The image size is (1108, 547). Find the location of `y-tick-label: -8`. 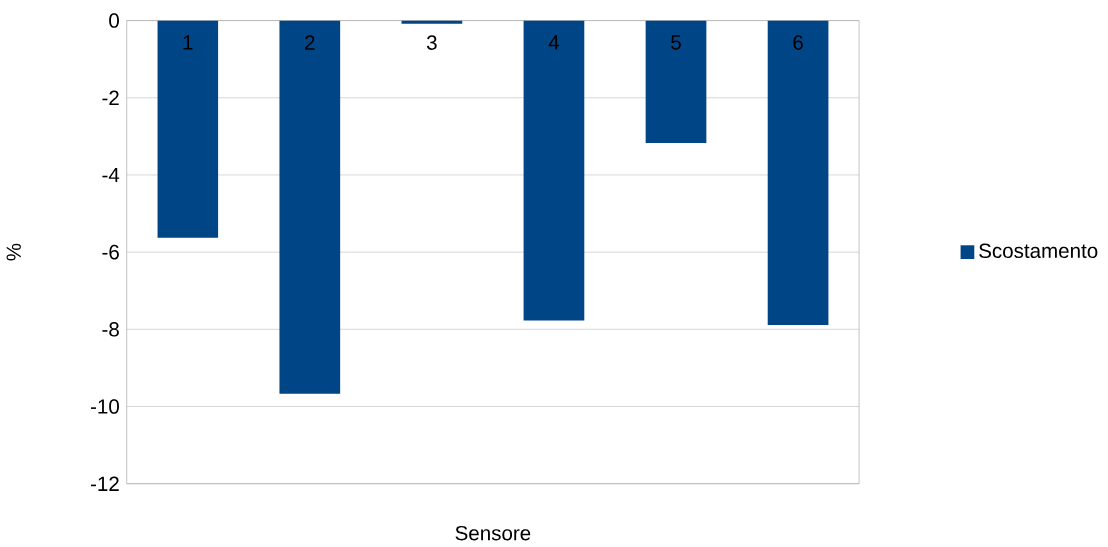

y-tick-label: -8 is located at coordinates (110, 329).